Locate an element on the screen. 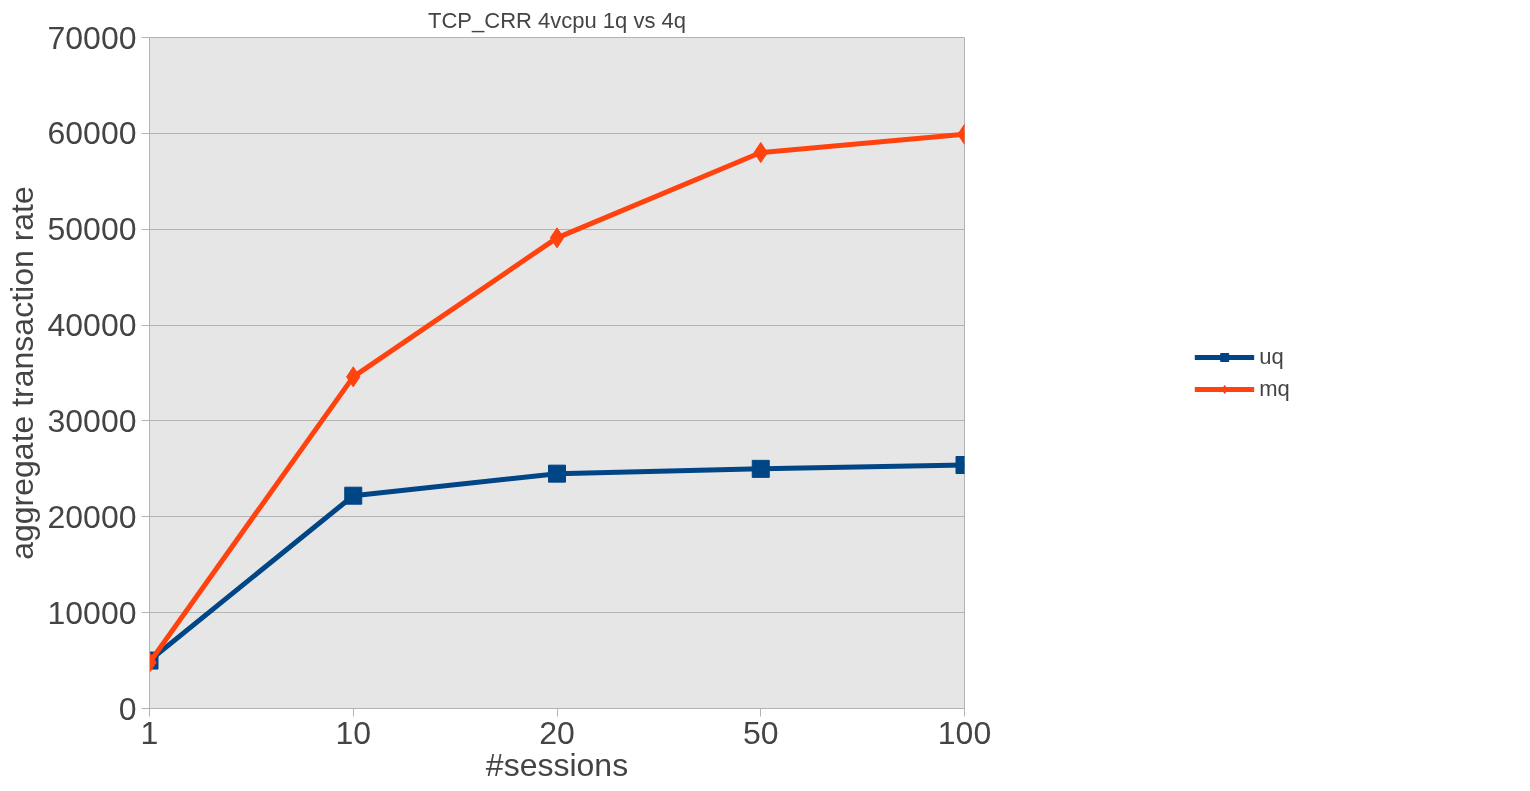  x-tick-label: 10 is located at coordinates (353, 732).